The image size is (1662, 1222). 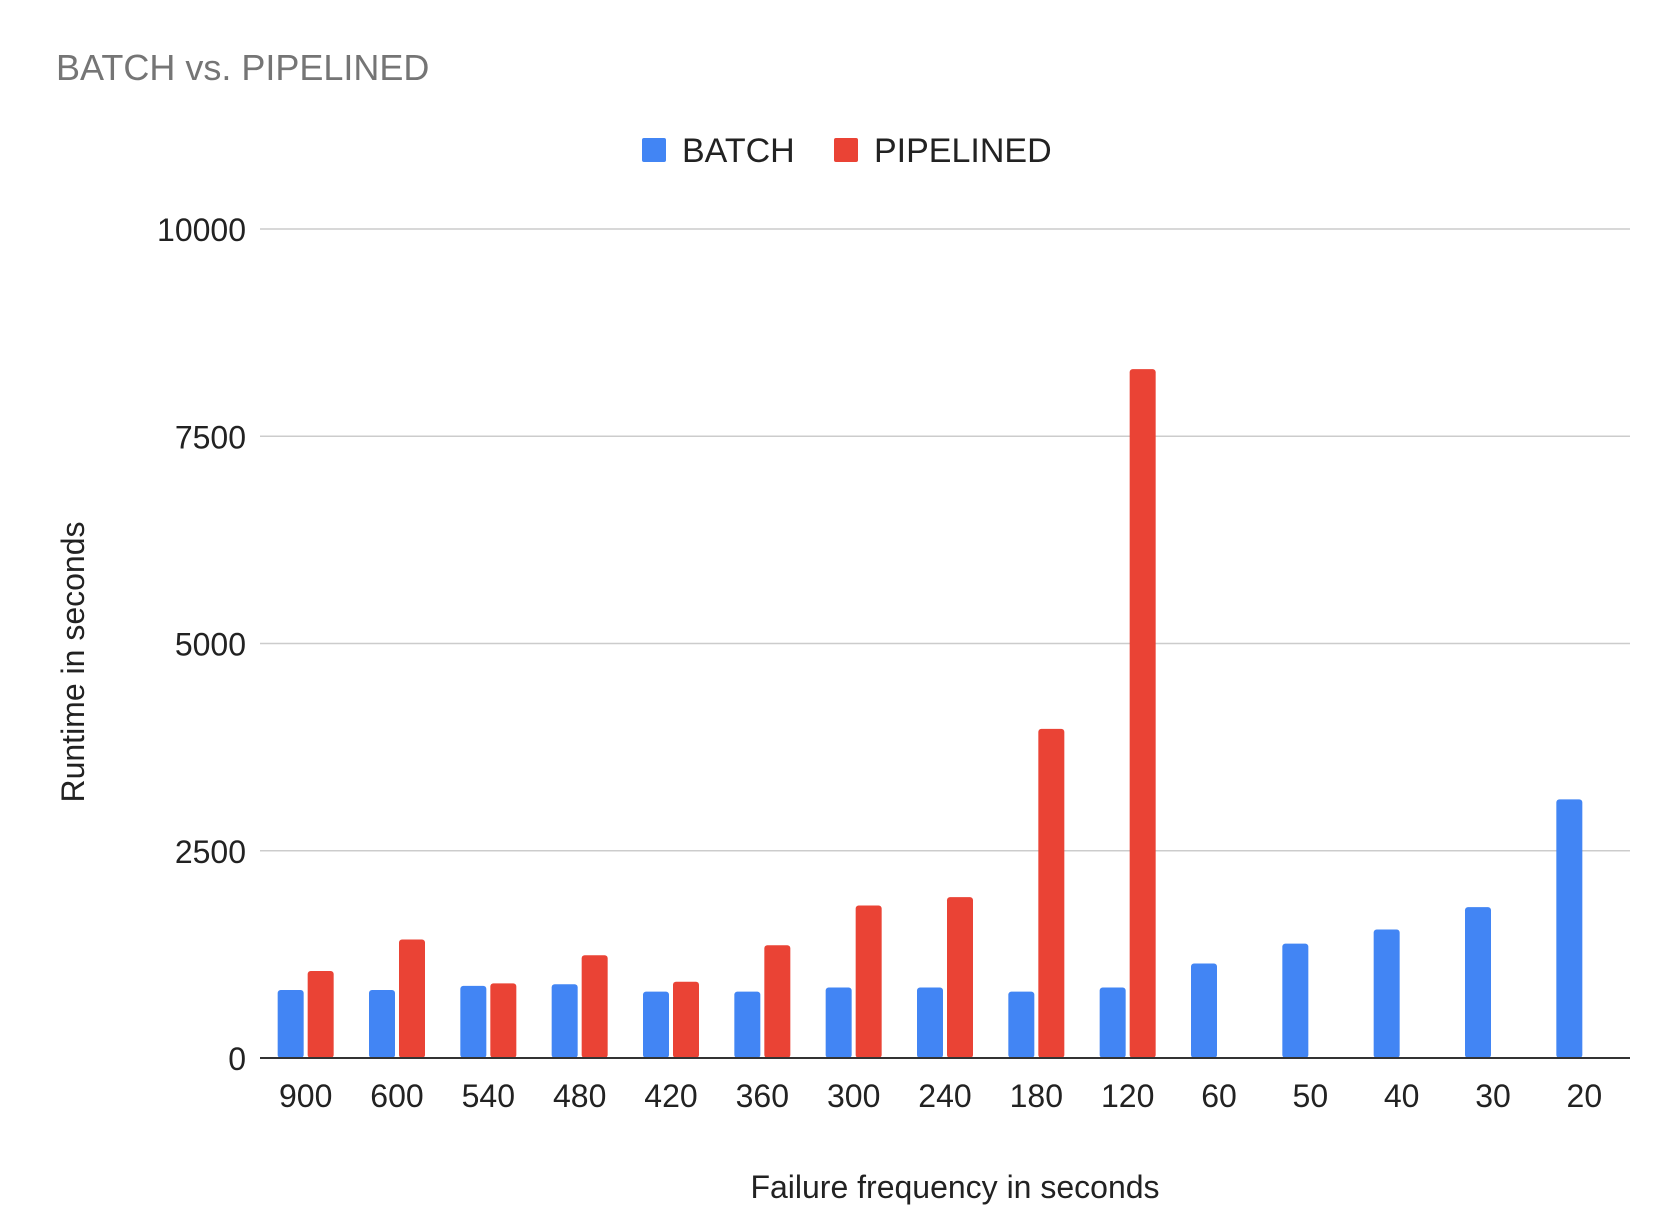 I want to click on x-tick-label: 20, so click(x=1585, y=1096).